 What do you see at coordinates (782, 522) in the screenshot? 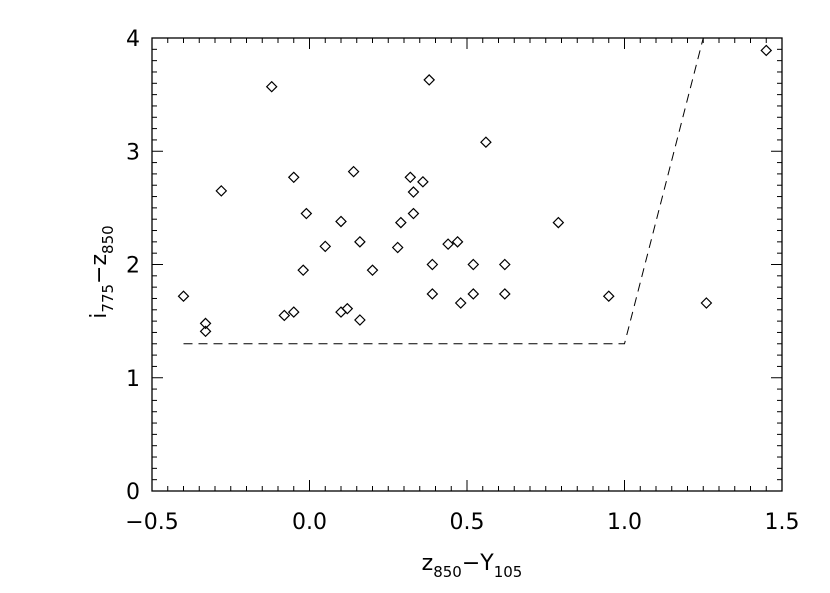
I see `x-tick-label: 1.5` at bounding box center [782, 522].